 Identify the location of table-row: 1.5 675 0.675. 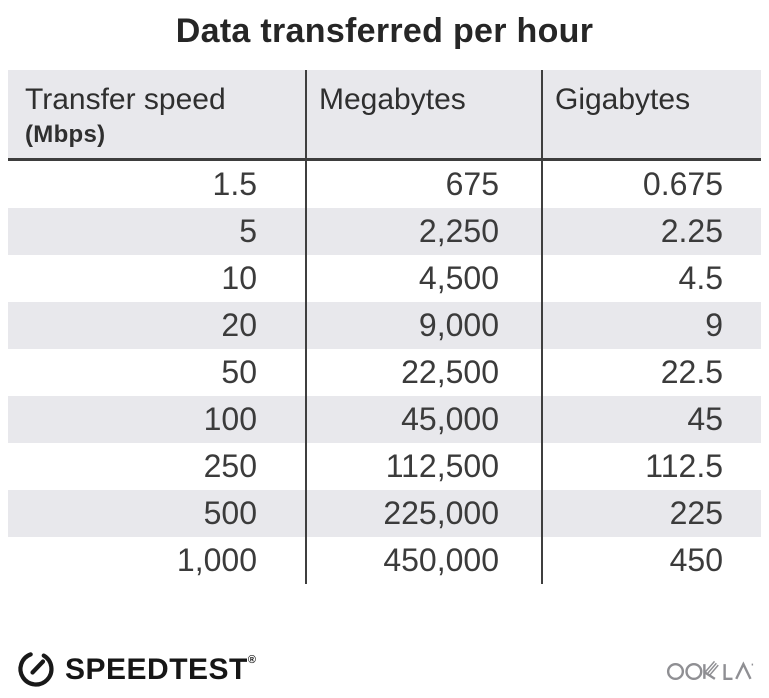
(384, 184).